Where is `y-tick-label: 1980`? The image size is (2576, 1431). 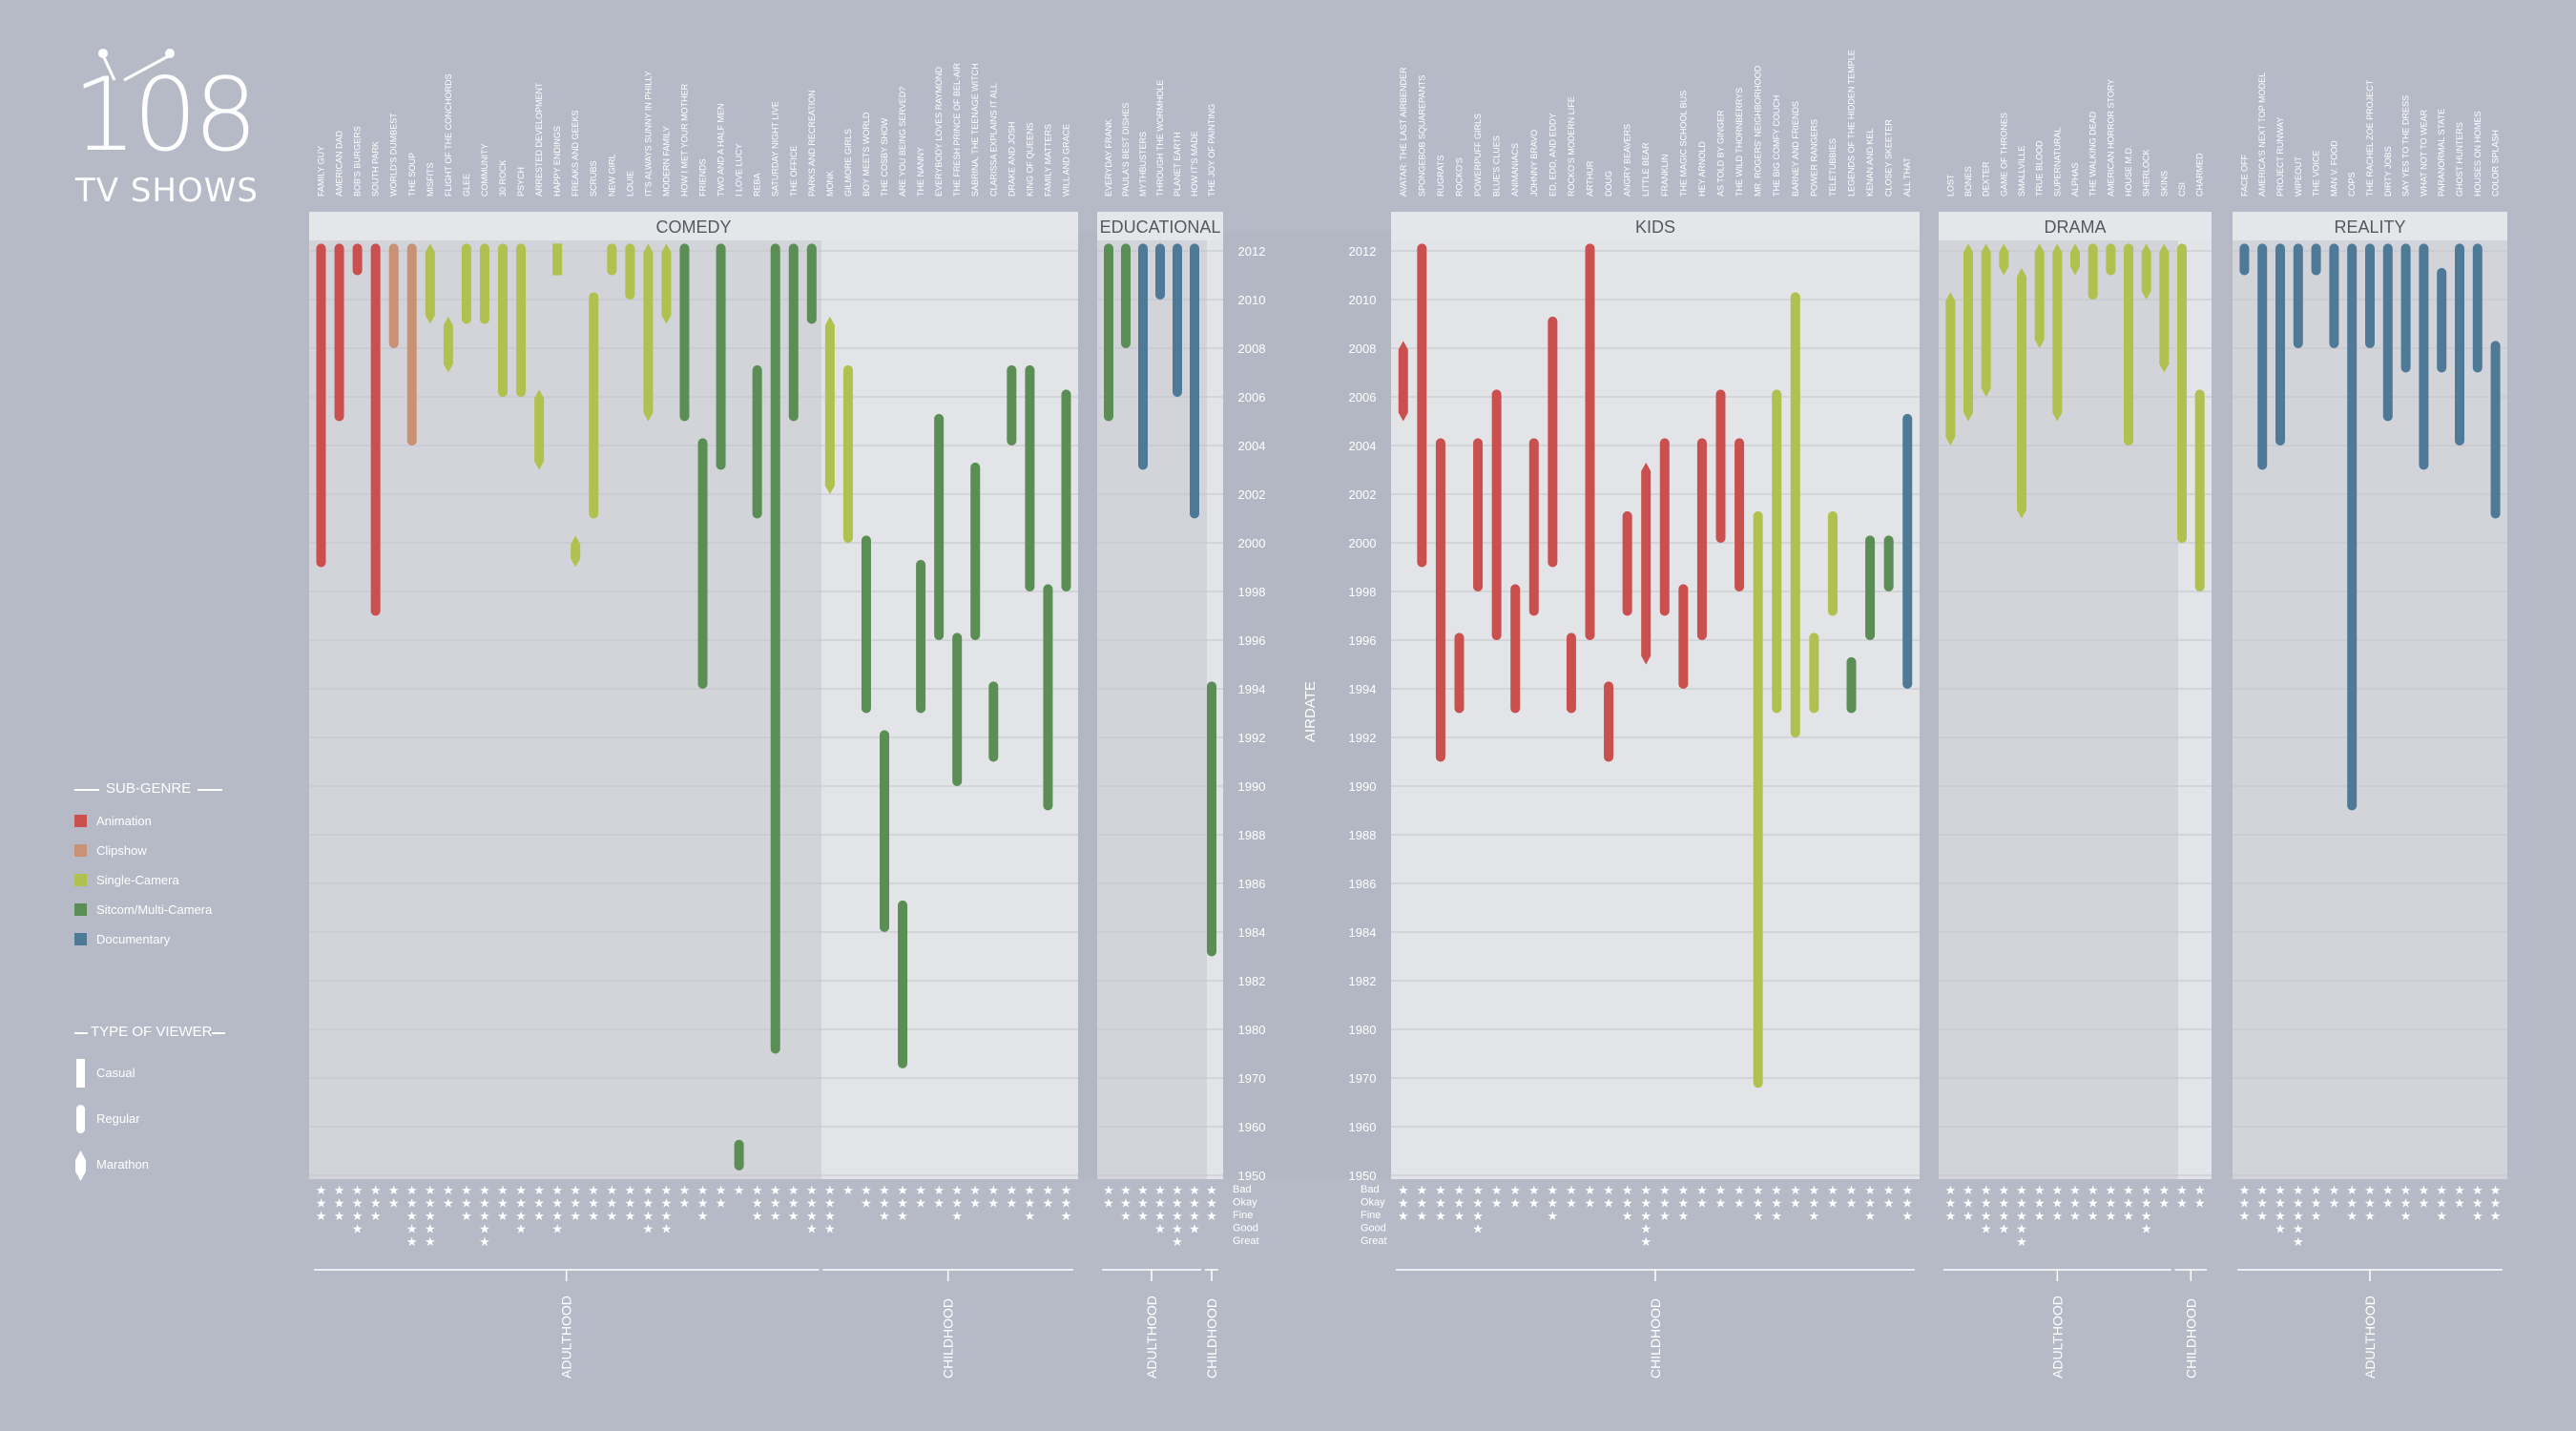 y-tick-label: 1980 is located at coordinates (1363, 1030).